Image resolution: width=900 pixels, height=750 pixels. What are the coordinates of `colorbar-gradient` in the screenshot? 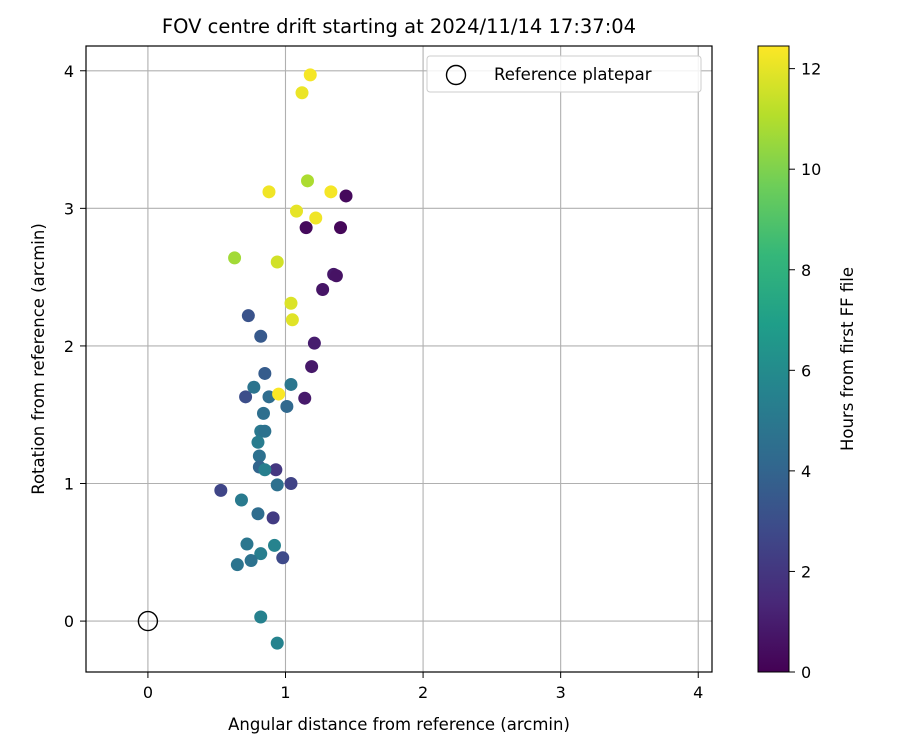 It's located at (773, 359).